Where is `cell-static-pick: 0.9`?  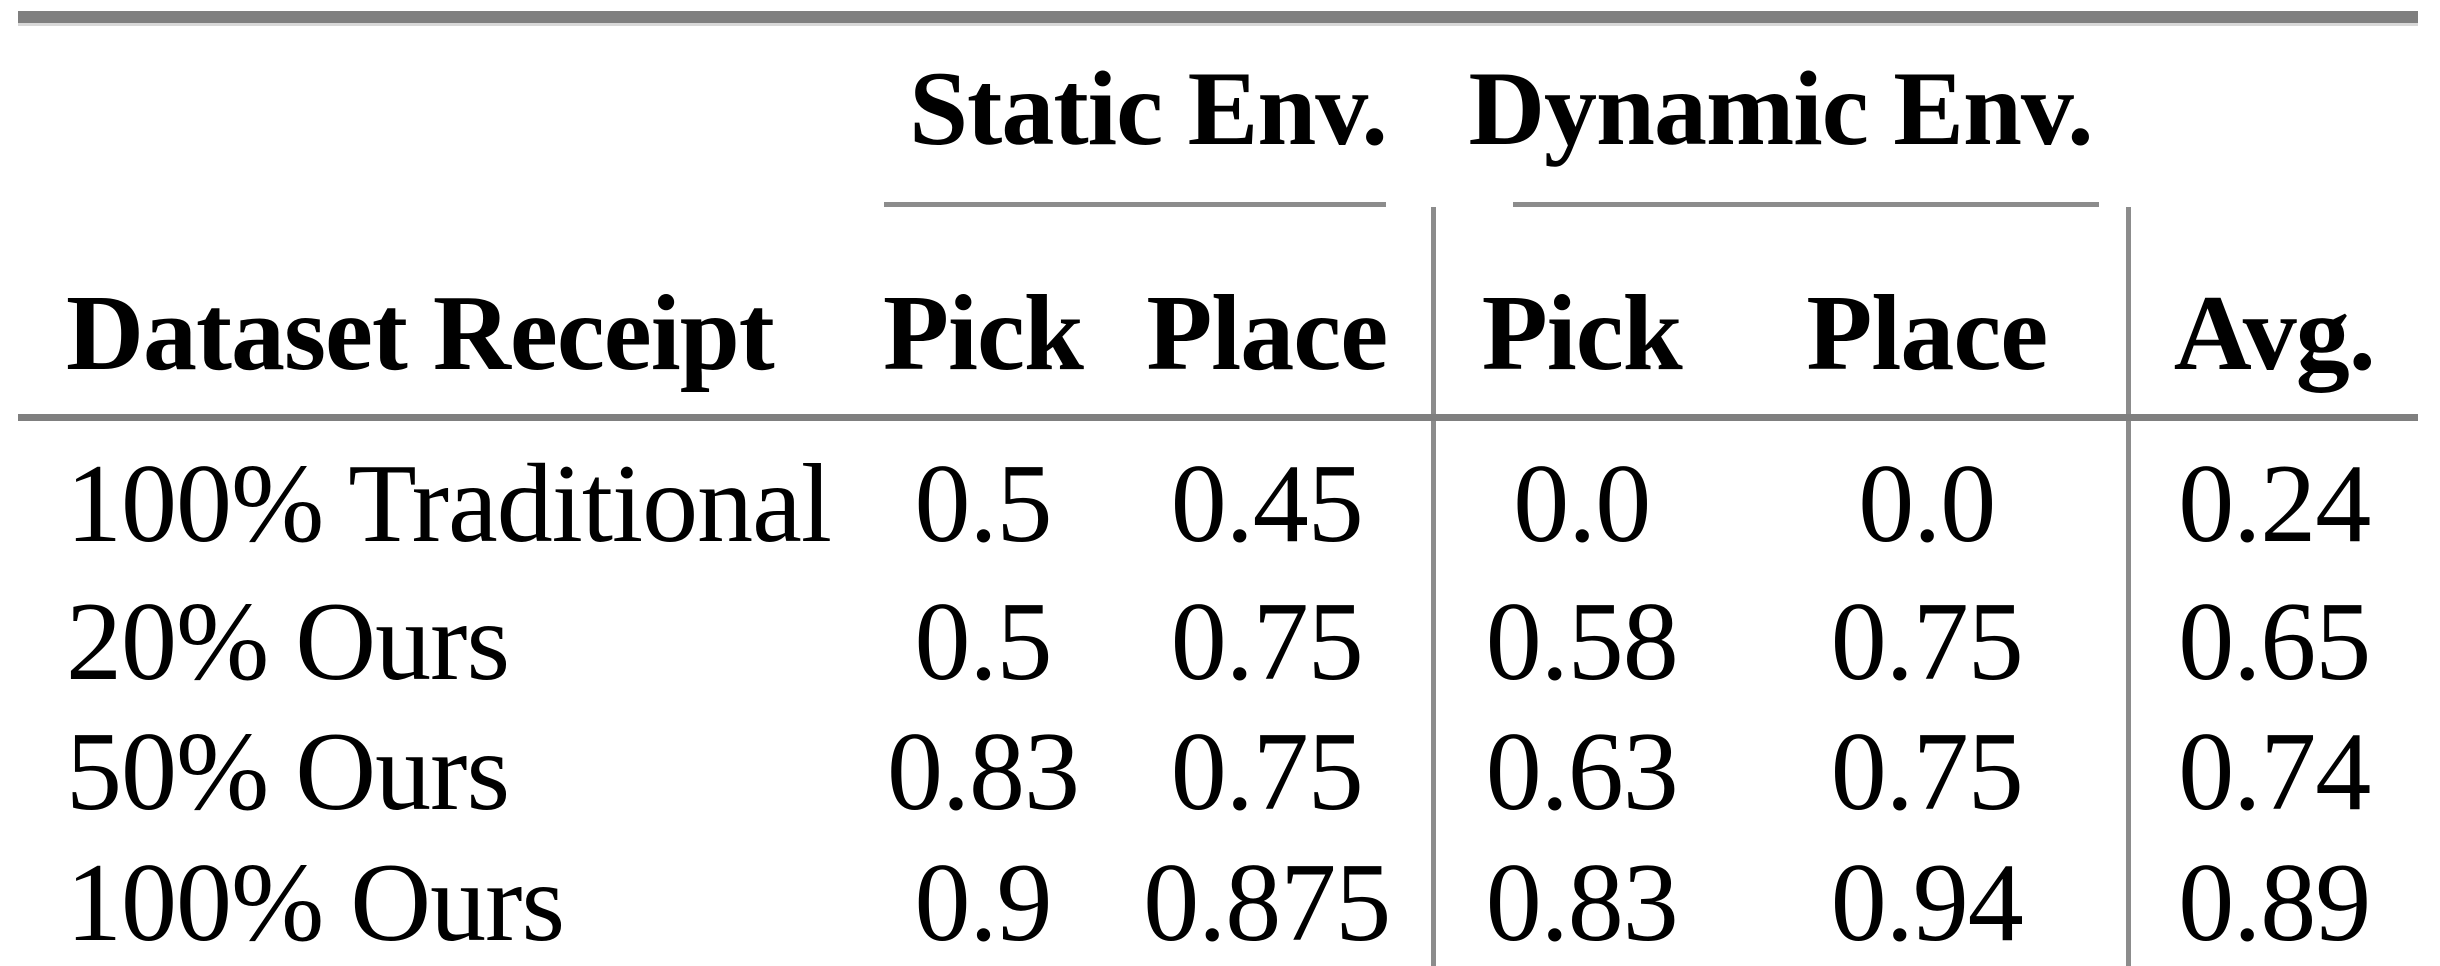 cell-static-pick: 0.9 is located at coordinates (983, 903).